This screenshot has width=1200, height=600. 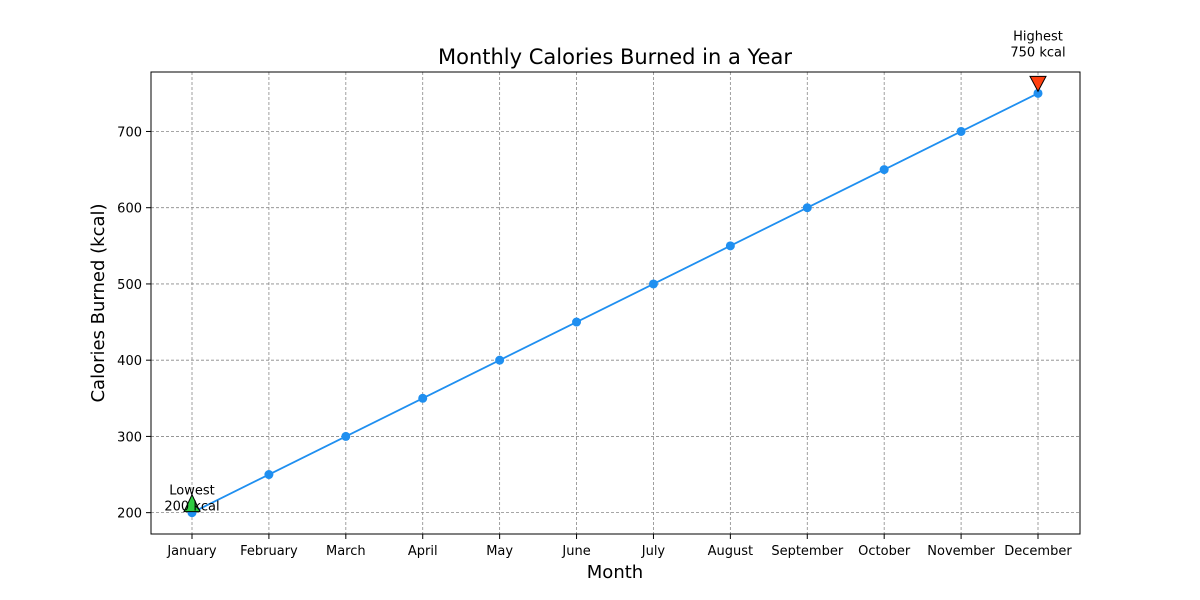 I want to click on x-tick-label: June, so click(x=575, y=551).